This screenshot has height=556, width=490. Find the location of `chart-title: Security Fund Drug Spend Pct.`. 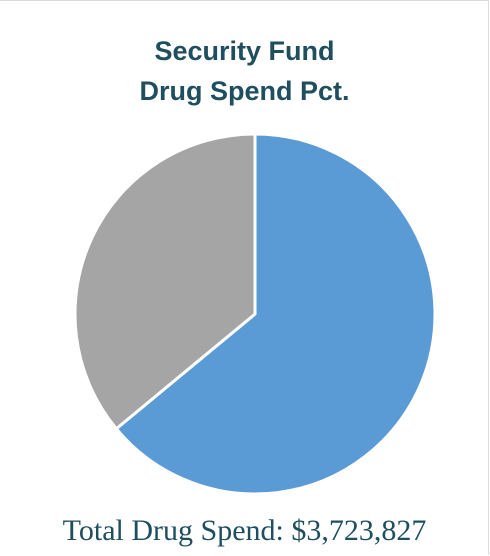

chart-title: Security Fund Drug Spend Pct. is located at coordinates (244, 71).